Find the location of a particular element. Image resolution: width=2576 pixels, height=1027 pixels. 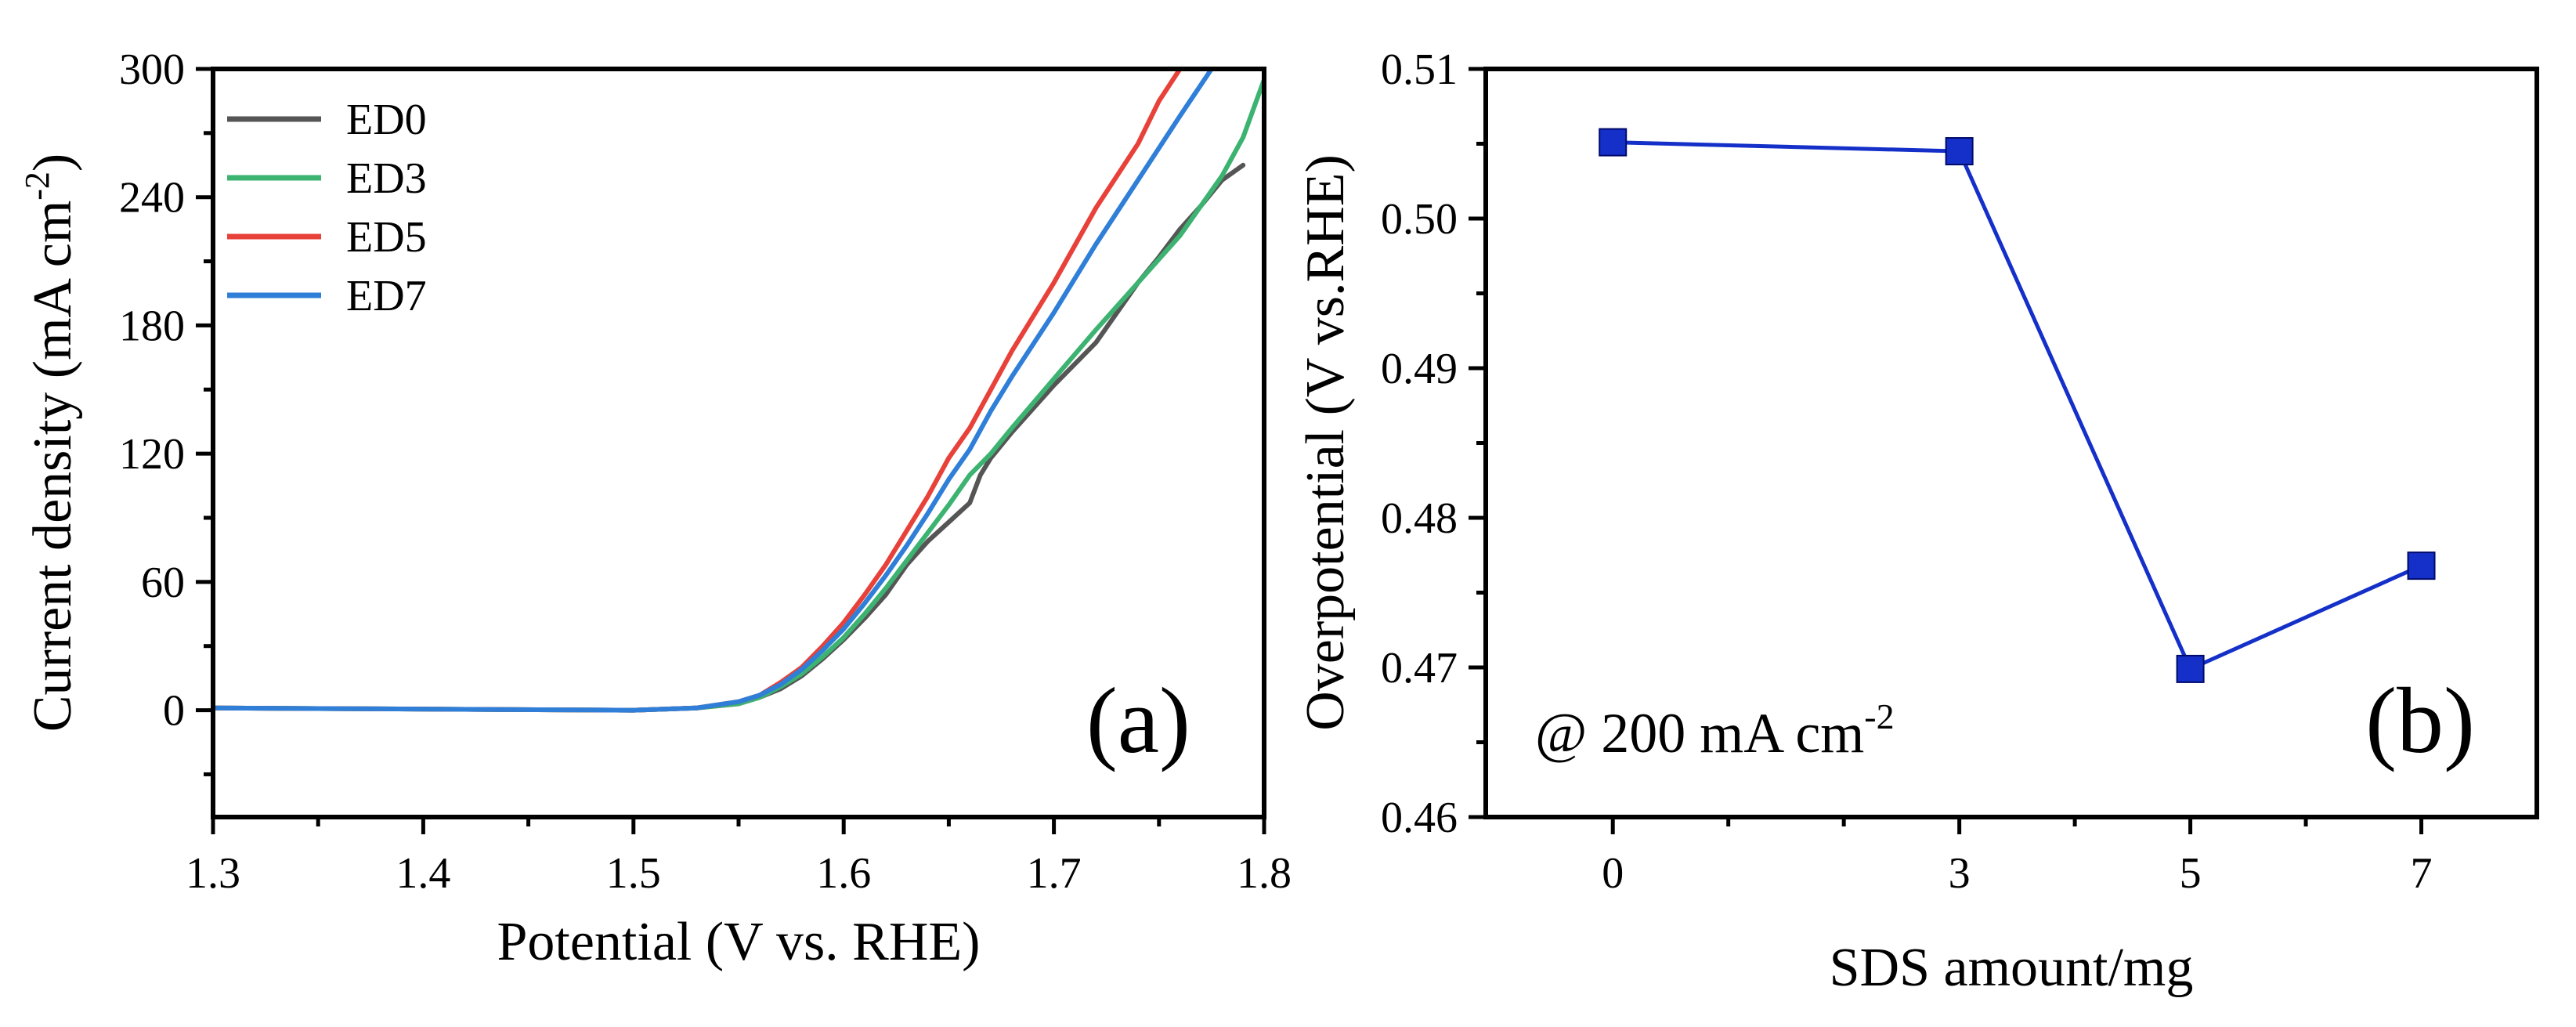

panel-a-x-tick-label: 1.5 is located at coordinates (633, 873).